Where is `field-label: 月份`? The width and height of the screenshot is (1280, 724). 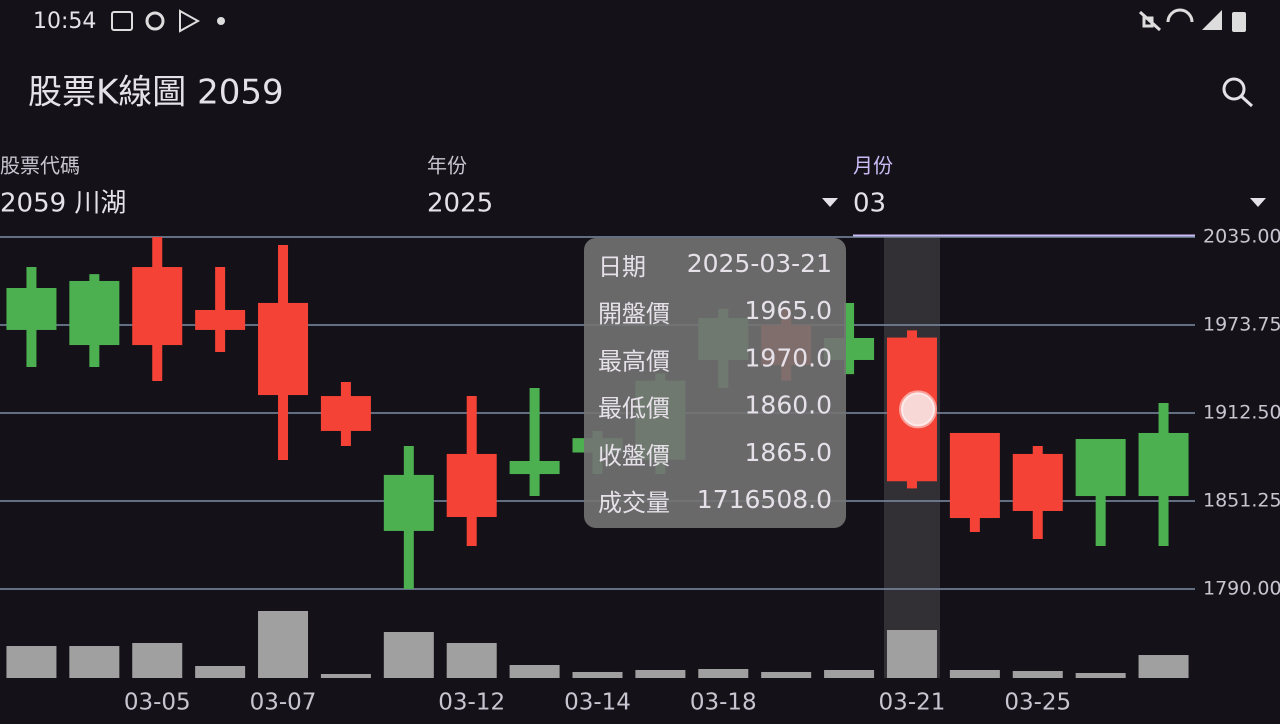 field-label: 月份 is located at coordinates (873, 166).